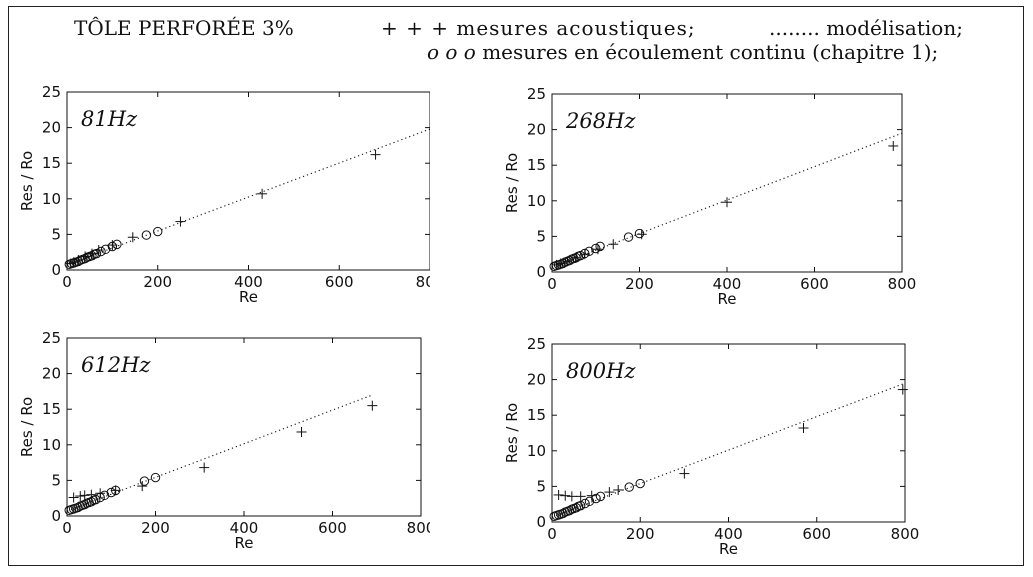  I want to click on panel-frequency-label: 800Hz, so click(601, 371).